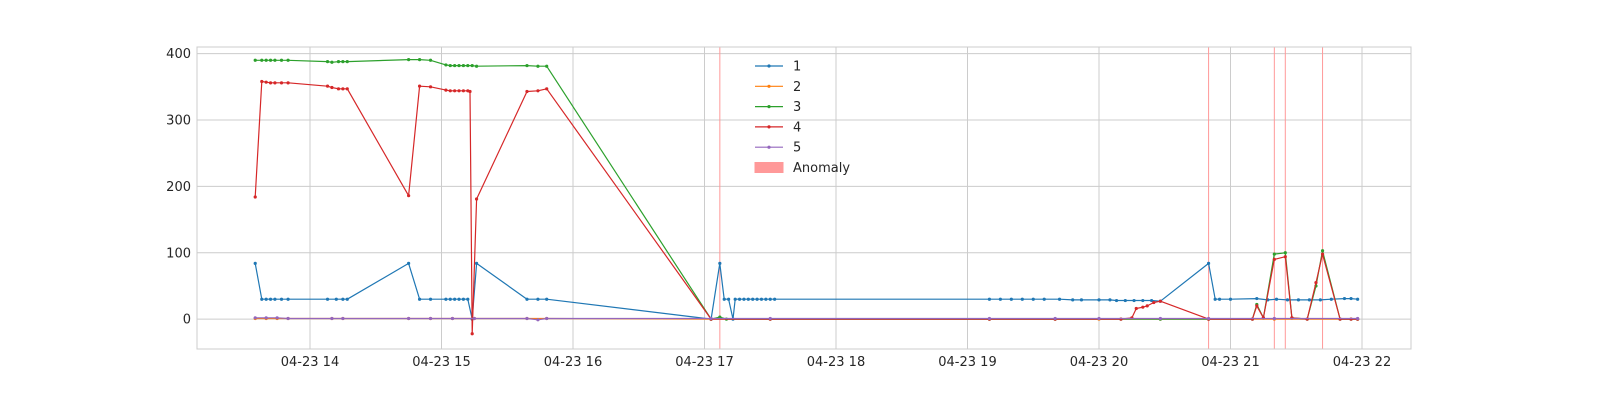  I want to click on x-tick-label: 04-23 21, so click(1230, 362).